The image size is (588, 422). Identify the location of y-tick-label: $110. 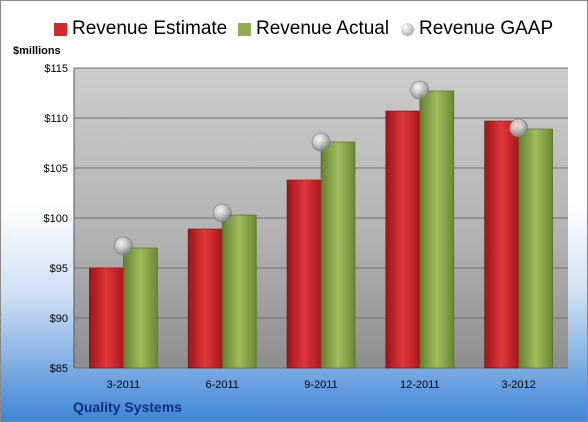
(56, 119).